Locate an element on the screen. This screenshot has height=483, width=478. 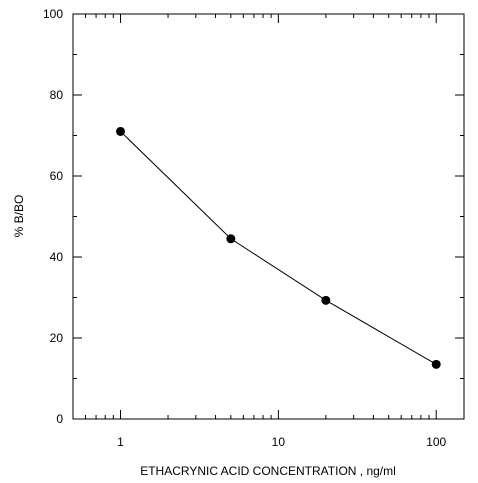
y-tick-label: 100 is located at coordinates (53, 14).